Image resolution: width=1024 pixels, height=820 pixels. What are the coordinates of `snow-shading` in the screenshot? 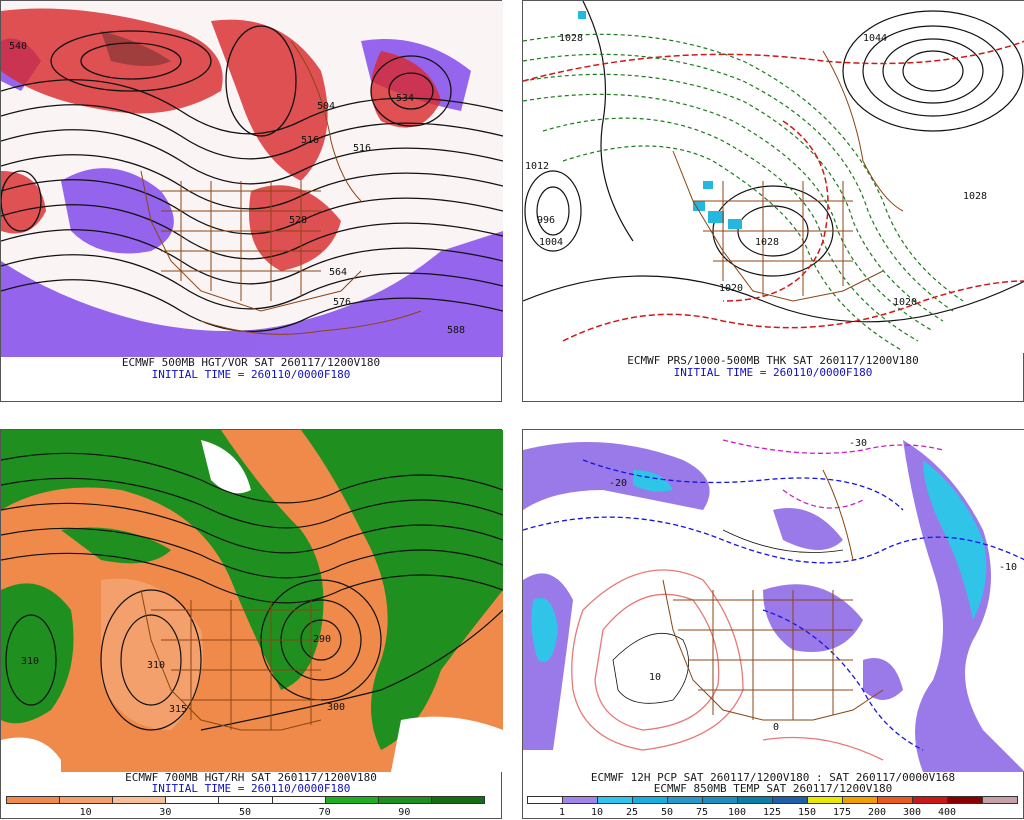 It's located at (660, 120).